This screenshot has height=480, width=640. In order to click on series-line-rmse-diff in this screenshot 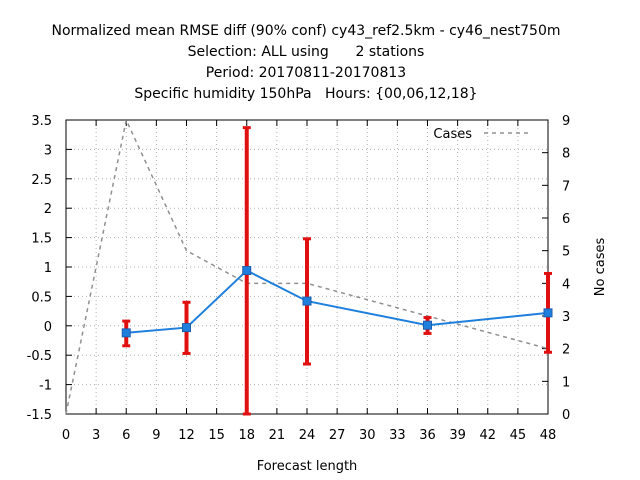, I will do `click(337, 301)`.